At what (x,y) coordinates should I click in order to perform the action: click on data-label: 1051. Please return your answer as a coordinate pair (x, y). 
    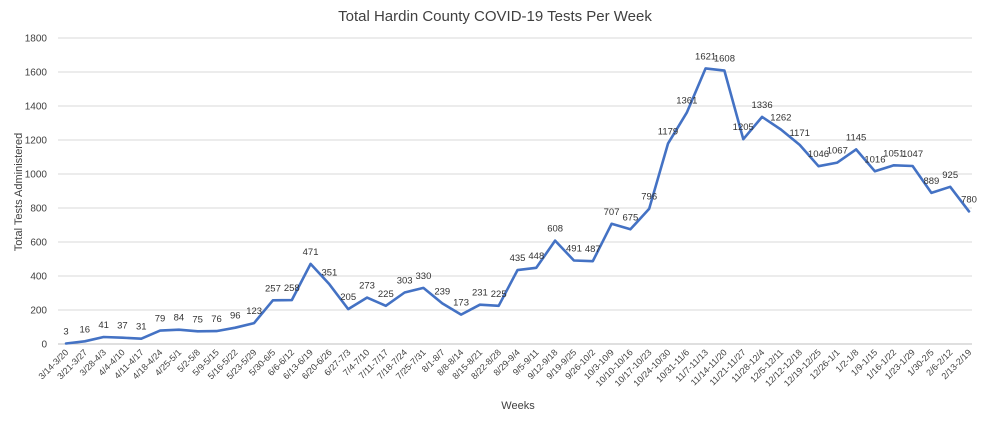
    Looking at the image, I should click on (893, 153).